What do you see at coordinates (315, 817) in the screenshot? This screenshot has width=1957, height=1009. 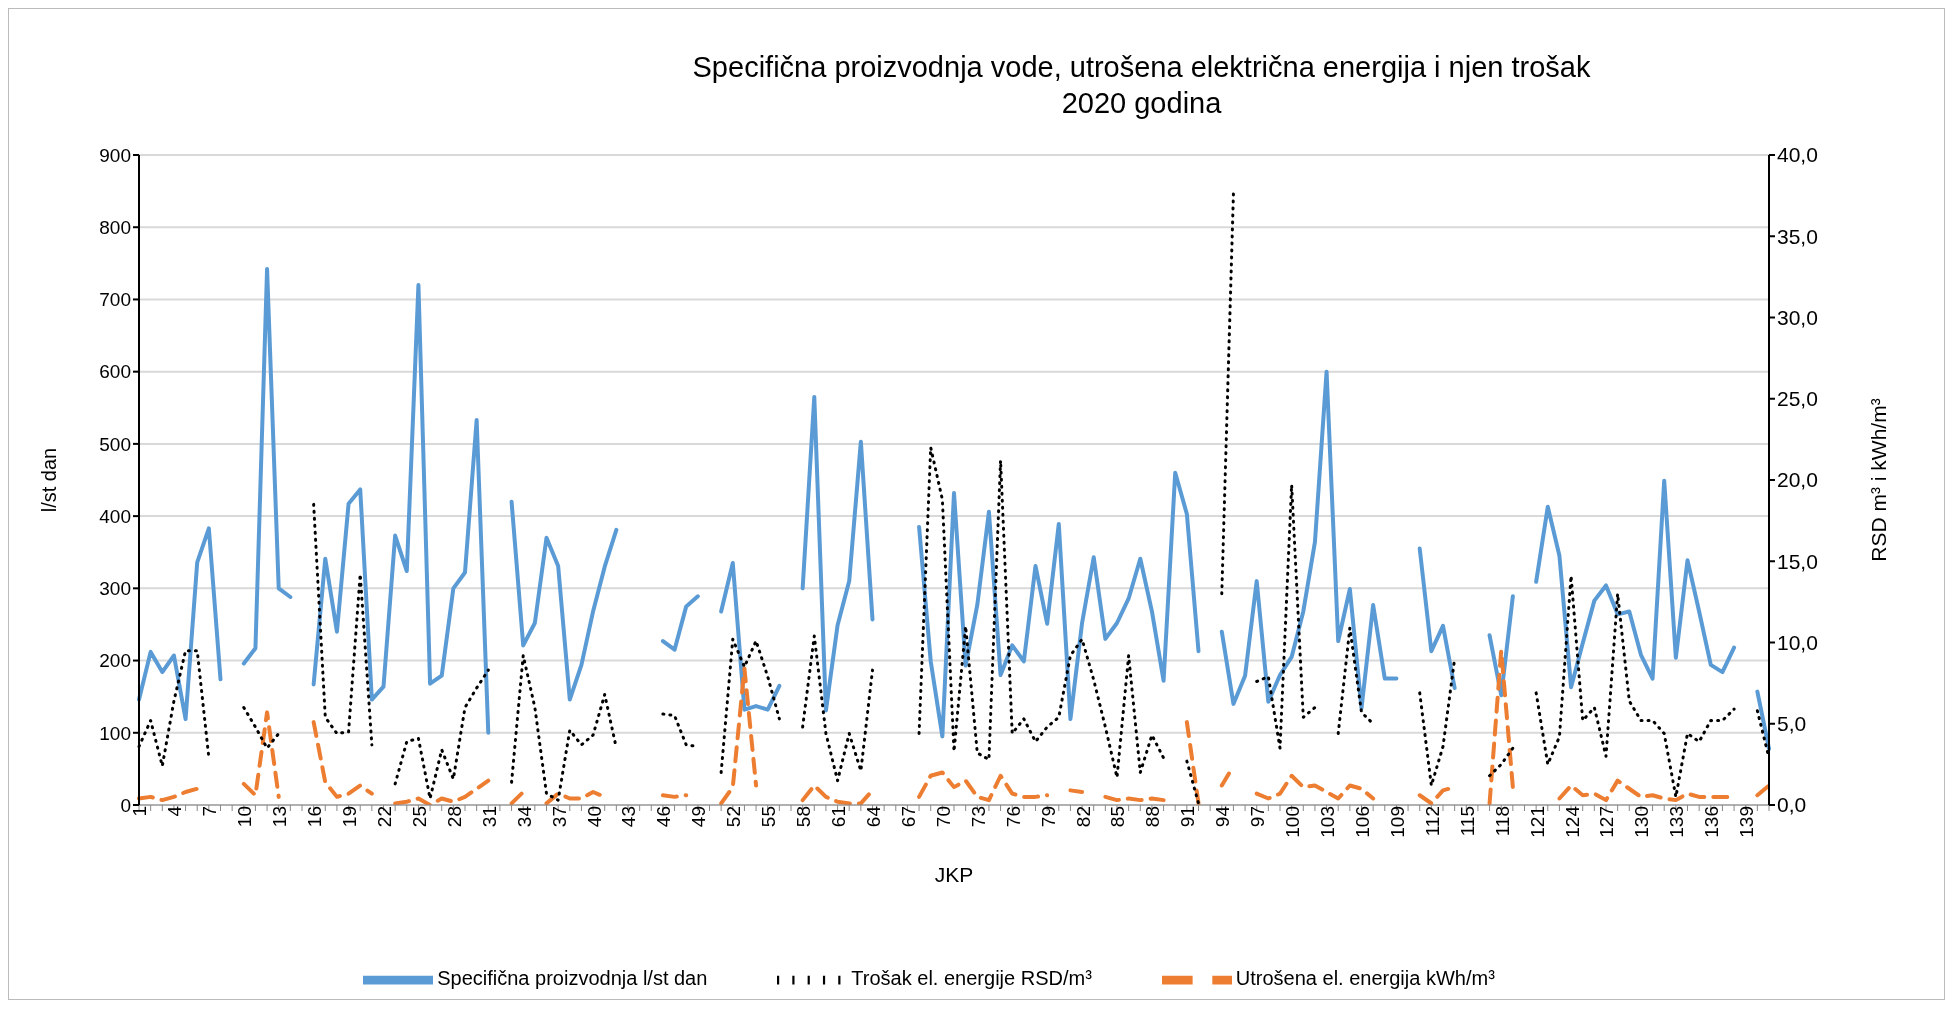 I see `x-tick-label: 16` at bounding box center [315, 817].